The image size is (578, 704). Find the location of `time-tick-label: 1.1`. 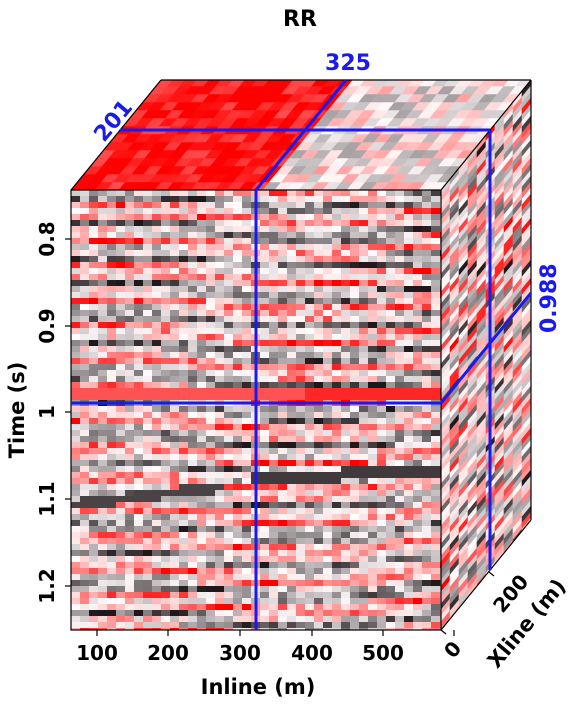

time-tick-label: 1.1 is located at coordinates (47, 498).